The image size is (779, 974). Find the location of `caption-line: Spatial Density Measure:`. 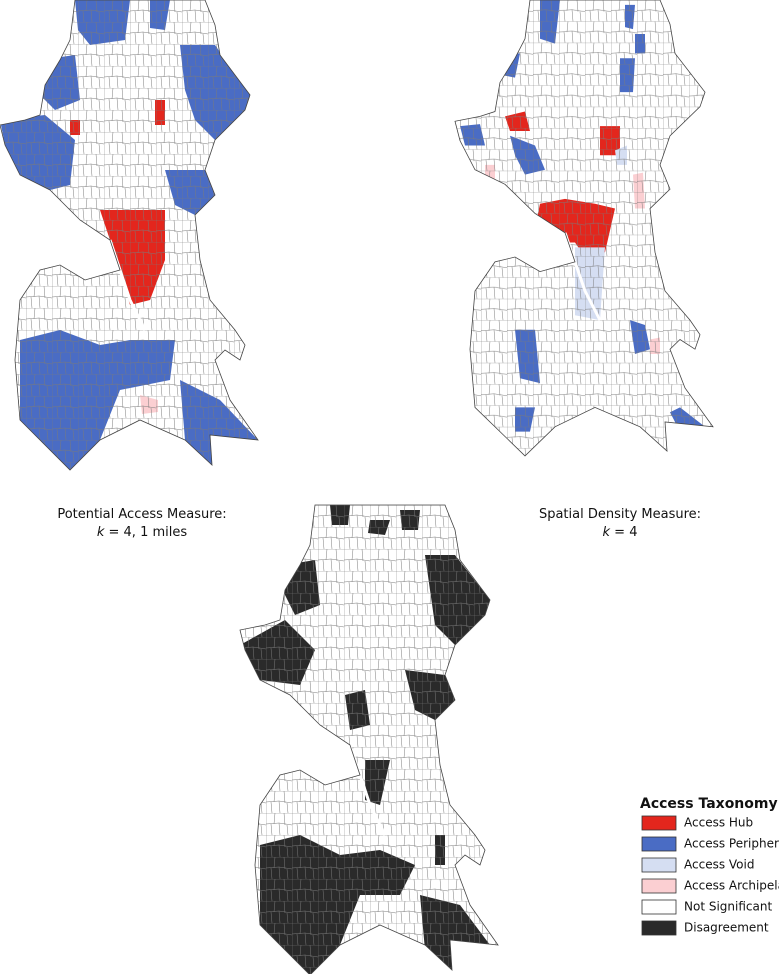

caption-line: Spatial Density Measure: is located at coordinates (620, 514).